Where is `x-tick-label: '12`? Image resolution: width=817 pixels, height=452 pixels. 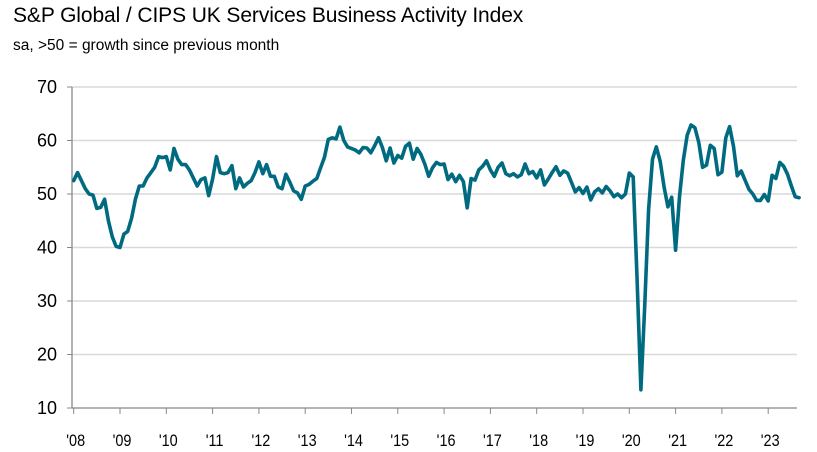 x-tick-label: '12 is located at coordinates (260, 441).